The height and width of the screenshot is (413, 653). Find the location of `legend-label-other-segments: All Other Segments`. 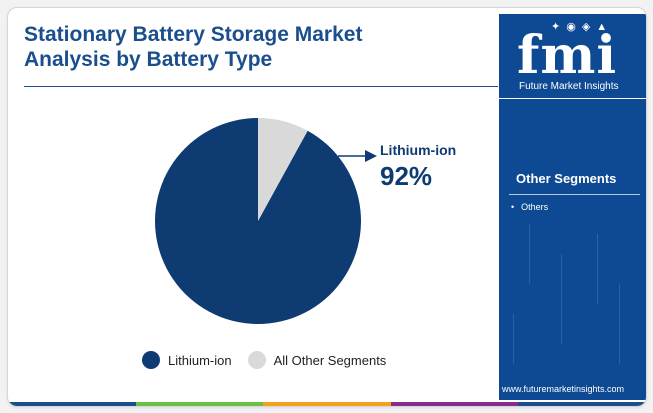

legend-label-other-segments: All Other Segments is located at coordinates (330, 360).